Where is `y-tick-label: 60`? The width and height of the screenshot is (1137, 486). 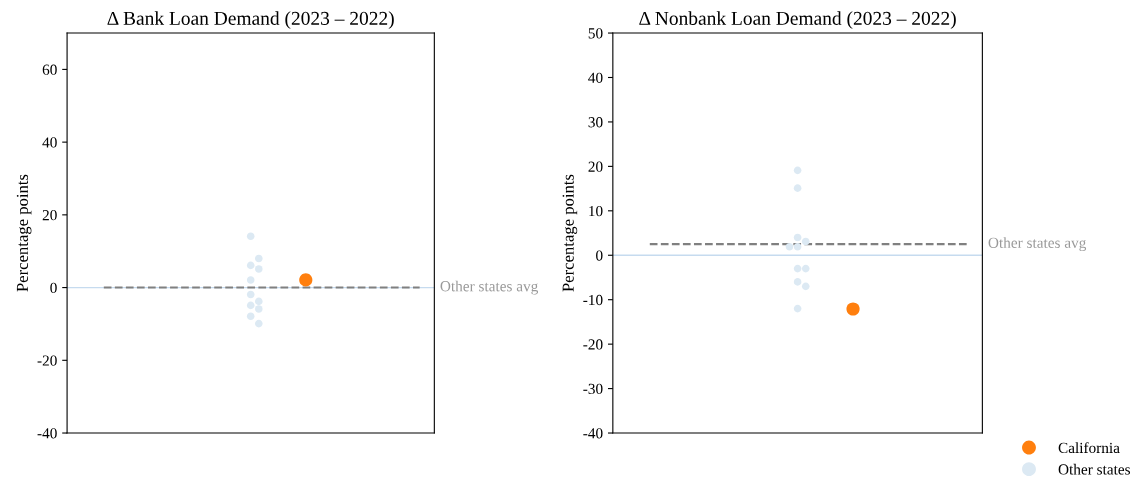
y-tick-label: 60 is located at coordinates (49, 69).